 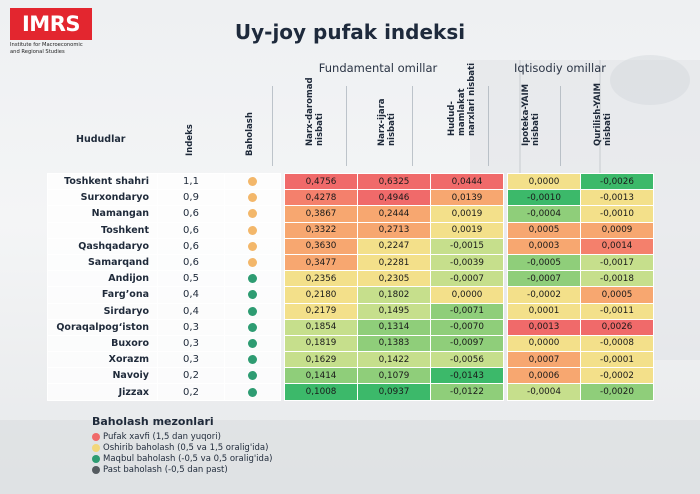 What do you see at coordinates (102, 181) in the screenshot?
I see `region-name: Toshkent shahri` at bounding box center [102, 181].